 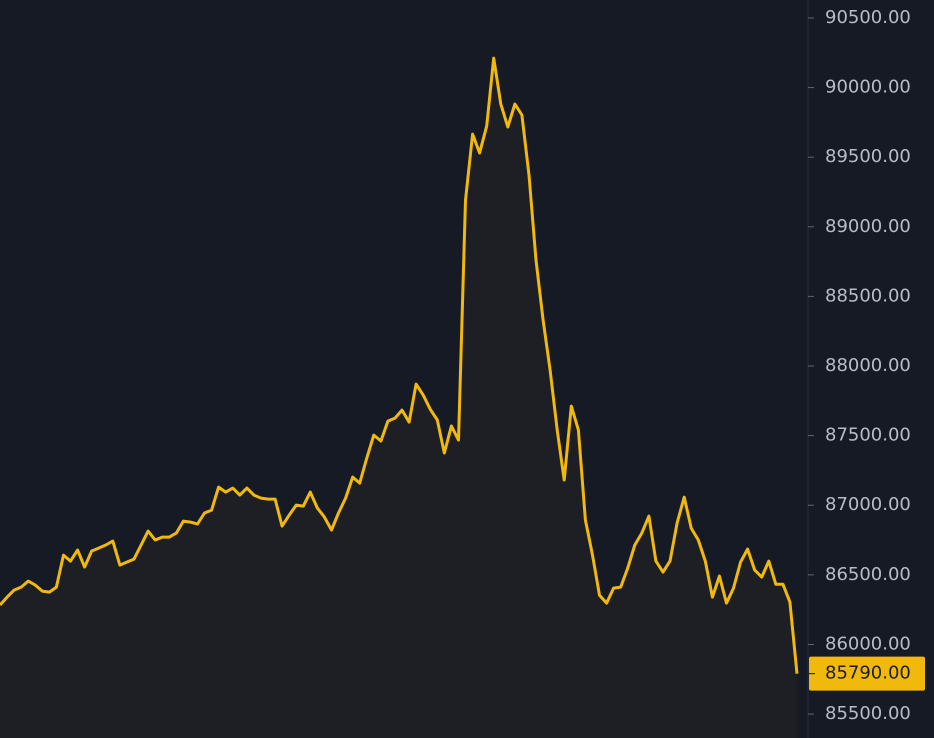 What do you see at coordinates (868, 226) in the screenshot?
I see `y-tick-label: 89000.00` at bounding box center [868, 226].